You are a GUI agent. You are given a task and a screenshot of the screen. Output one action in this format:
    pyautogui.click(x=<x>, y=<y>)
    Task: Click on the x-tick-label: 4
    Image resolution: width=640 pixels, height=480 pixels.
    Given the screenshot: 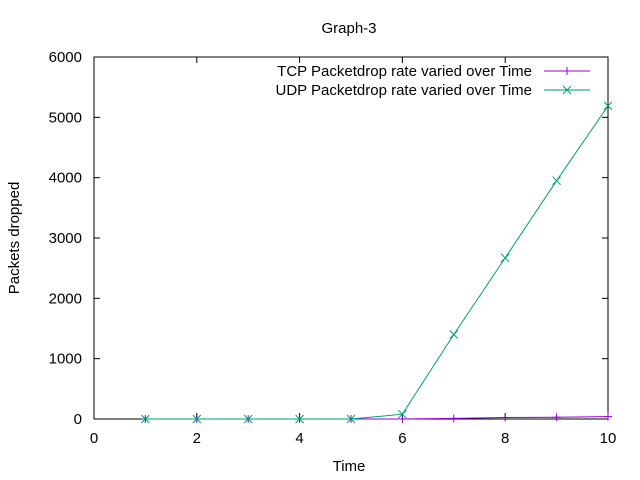 What is the action you would take?
    pyautogui.click(x=299, y=438)
    